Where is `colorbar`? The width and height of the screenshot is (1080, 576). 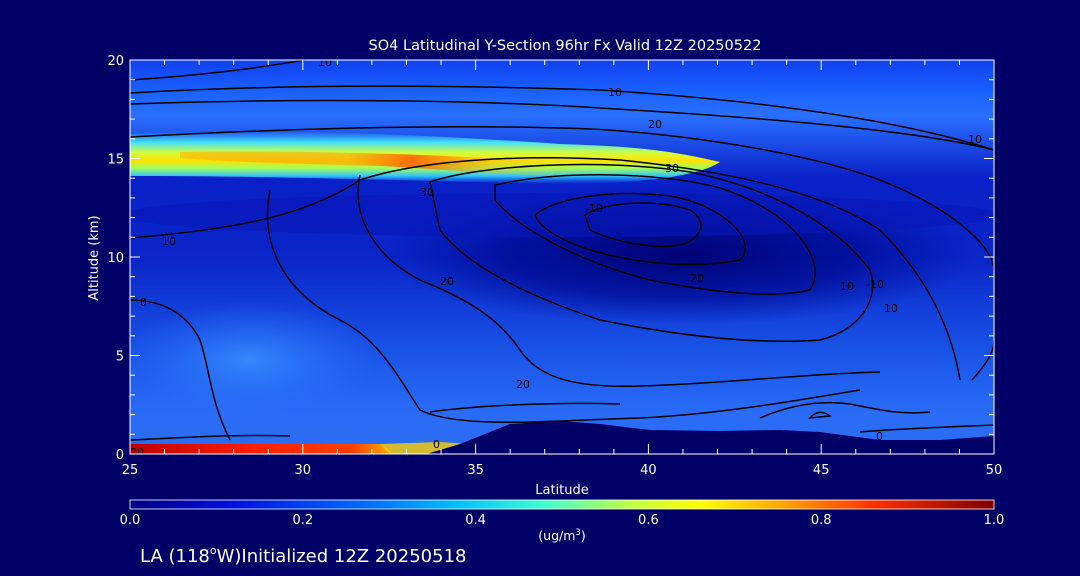 colorbar is located at coordinates (562, 504).